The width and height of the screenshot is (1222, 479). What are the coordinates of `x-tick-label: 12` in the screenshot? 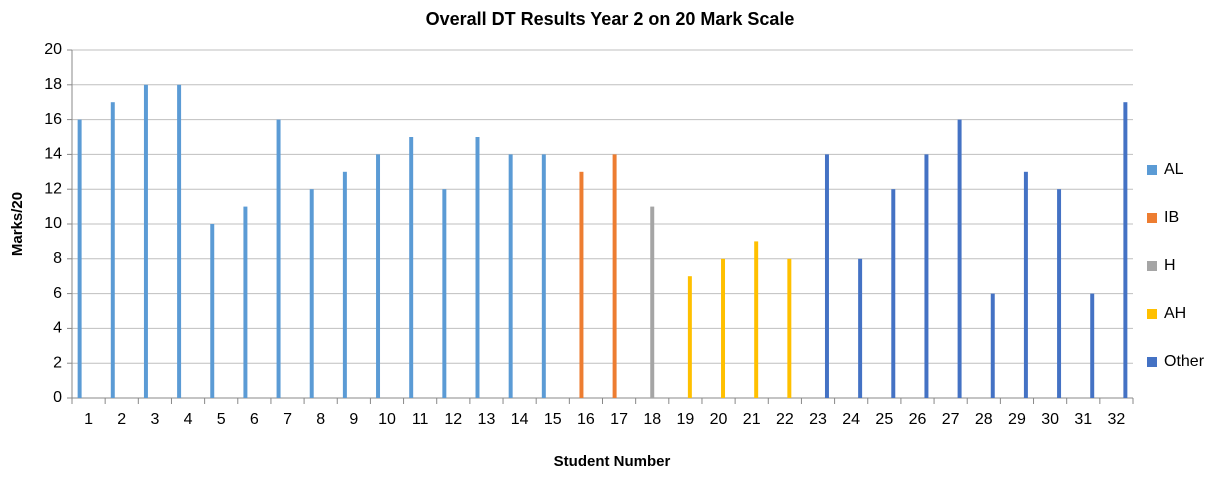 It's located at (453, 419).